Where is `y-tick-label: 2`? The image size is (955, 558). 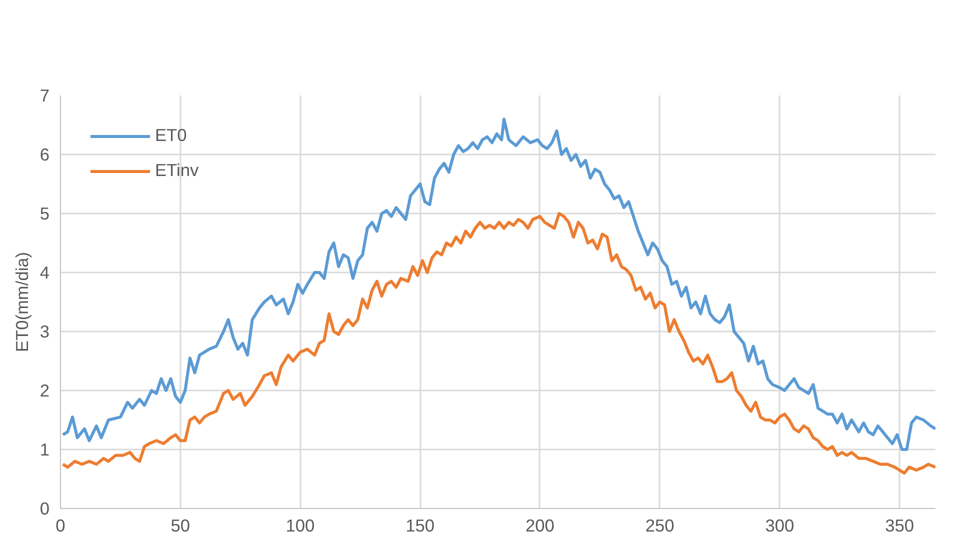 y-tick-label: 2 is located at coordinates (45, 390).